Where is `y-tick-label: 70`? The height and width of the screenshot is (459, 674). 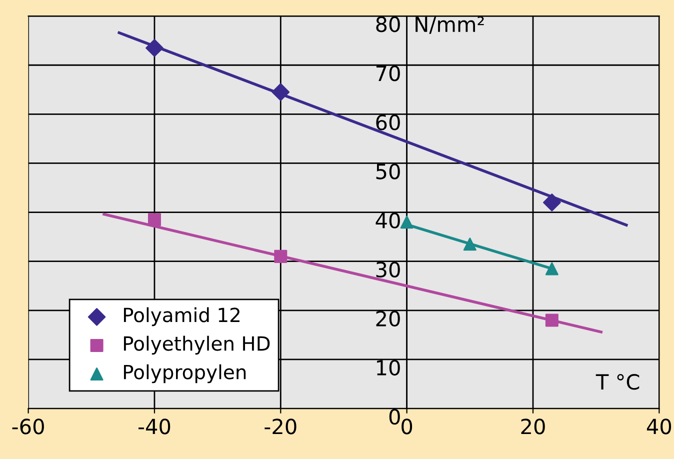
y-tick-label: 70 is located at coordinates (388, 73).